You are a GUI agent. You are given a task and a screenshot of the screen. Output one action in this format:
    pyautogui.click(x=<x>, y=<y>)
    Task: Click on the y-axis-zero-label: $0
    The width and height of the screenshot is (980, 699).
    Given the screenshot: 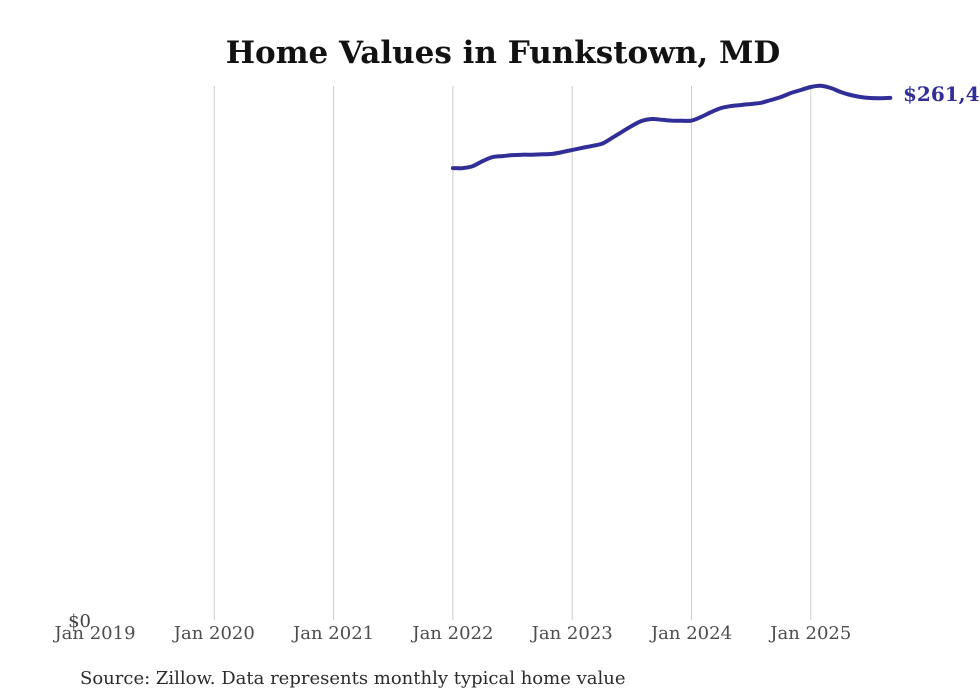 What is the action you would take?
    pyautogui.click(x=79, y=621)
    